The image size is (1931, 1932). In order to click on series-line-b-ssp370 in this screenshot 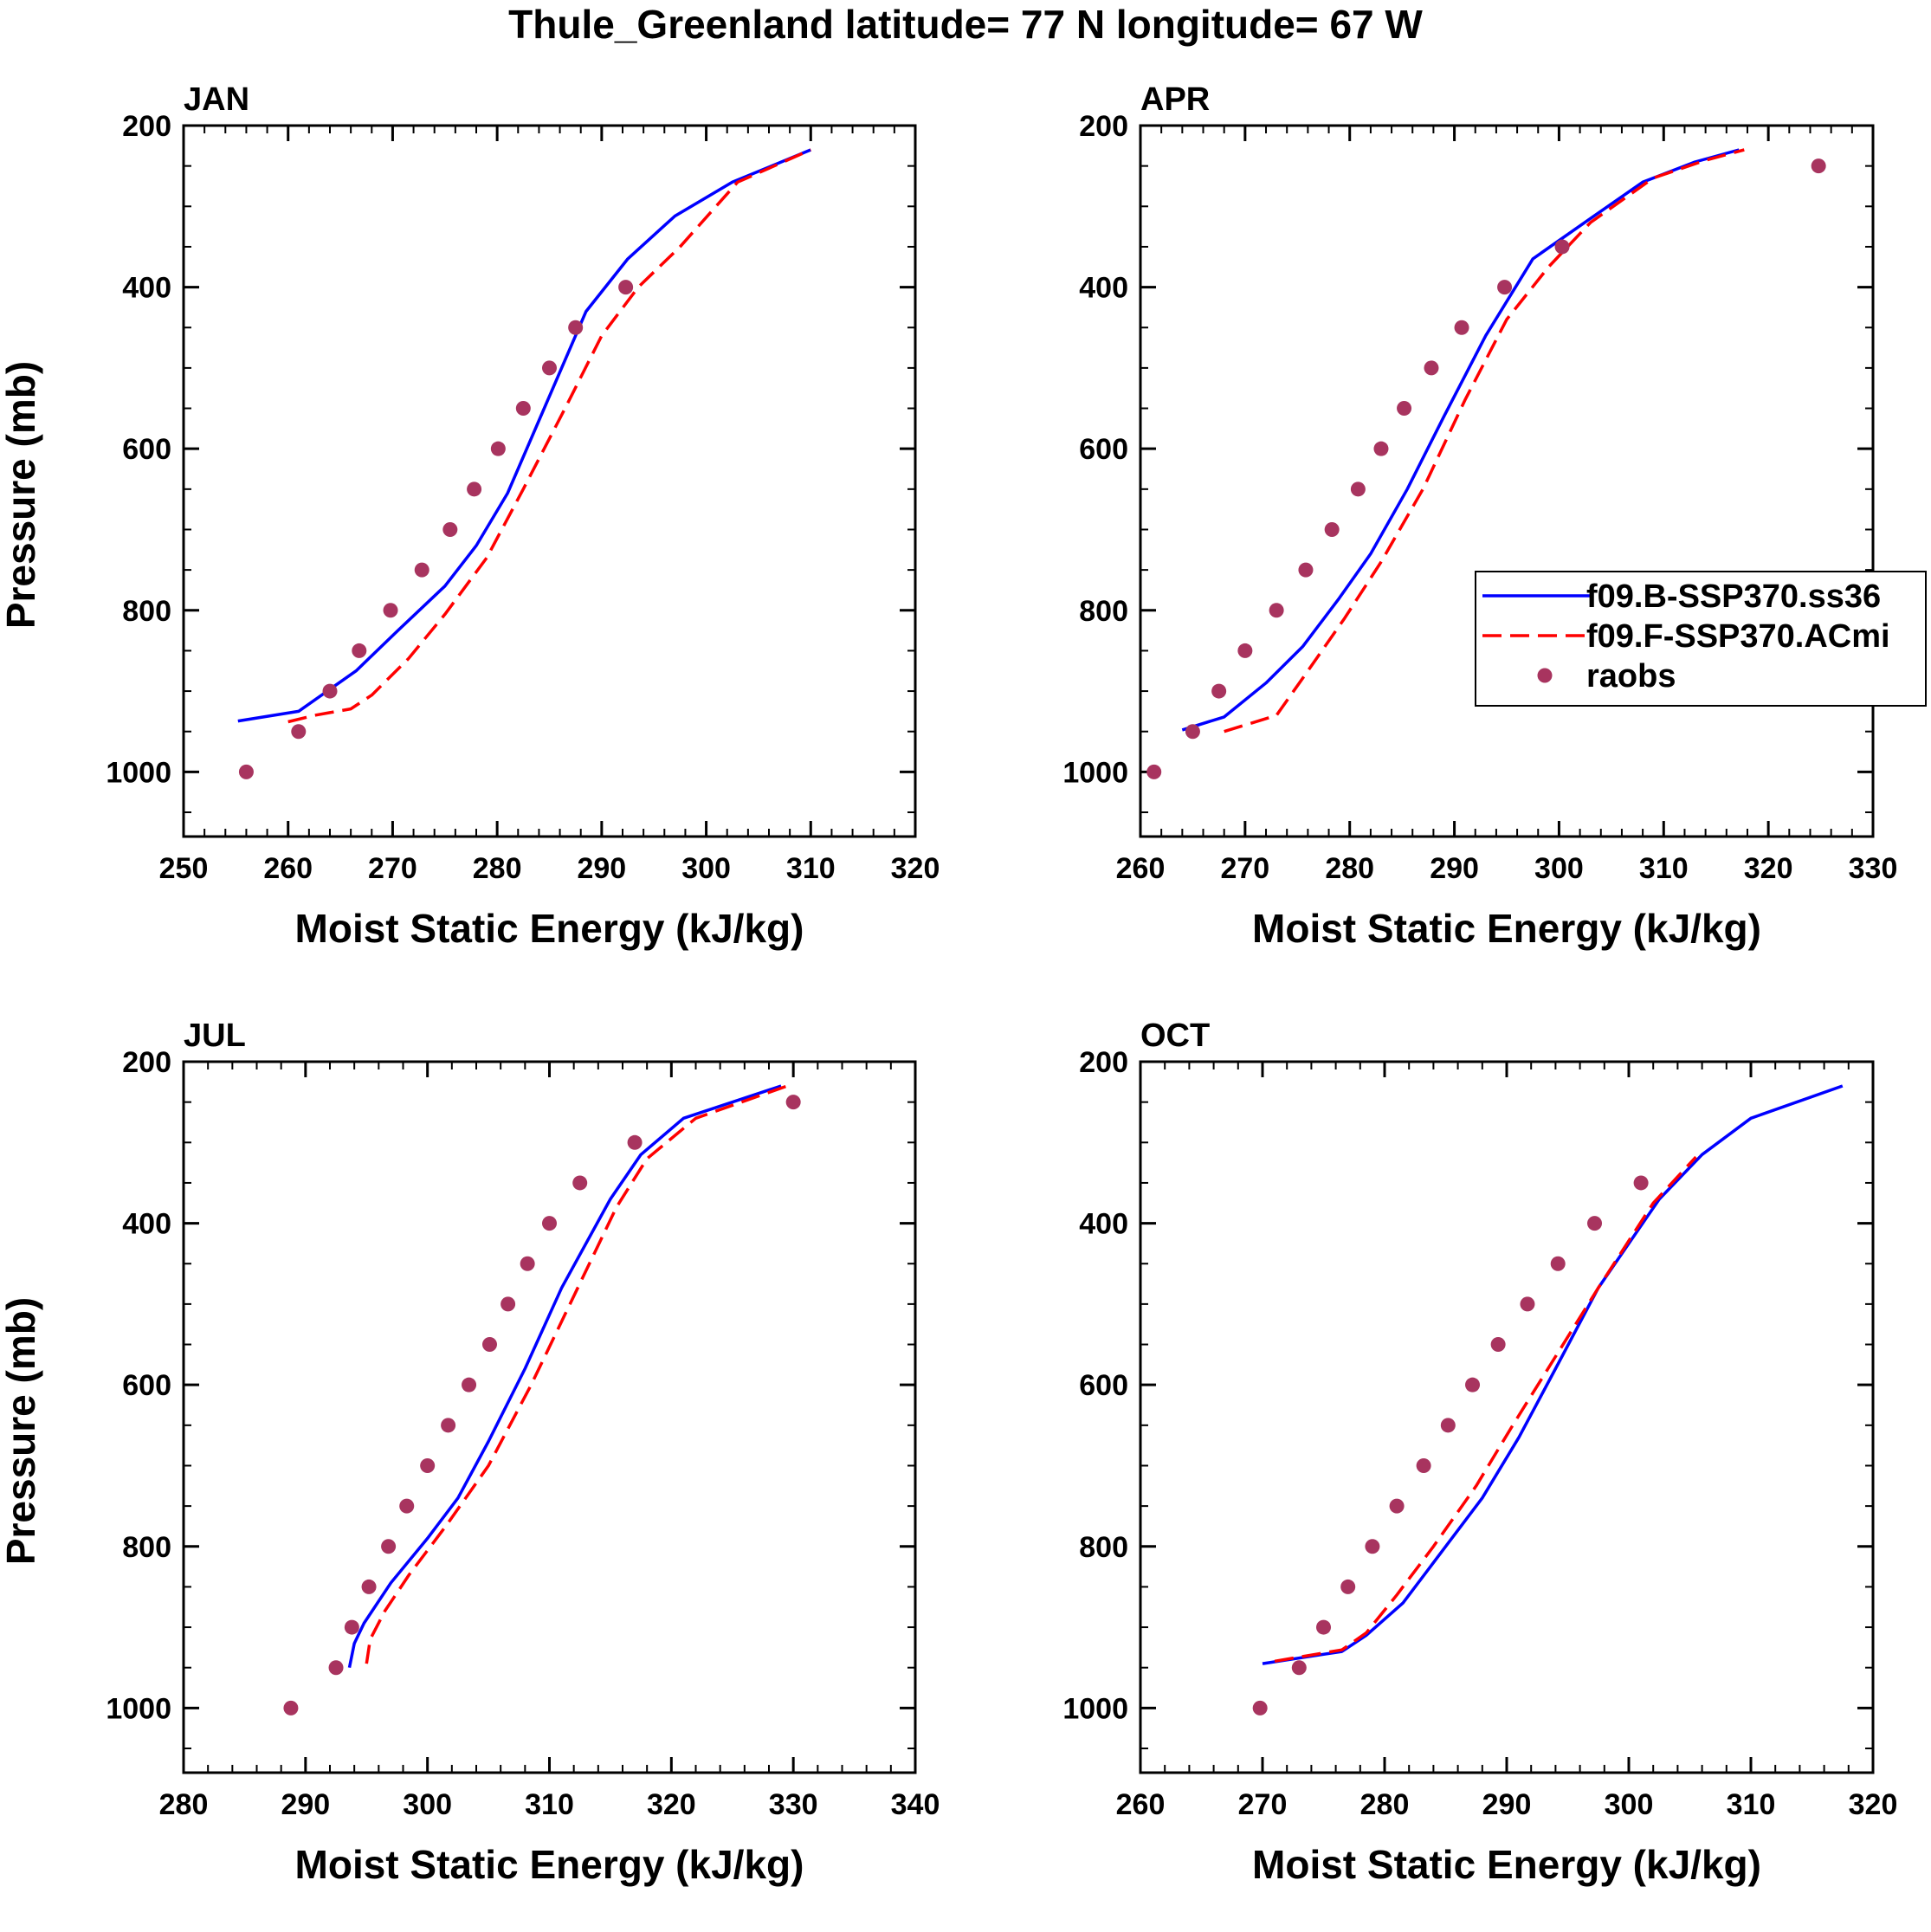, I will do `click(1553, 1374)`.